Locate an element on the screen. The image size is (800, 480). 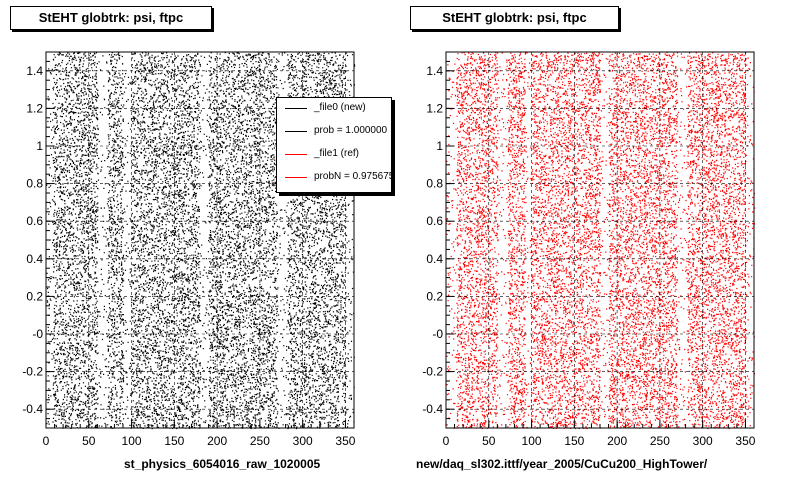
legend-label: _file0 (new) is located at coordinates (340, 107).